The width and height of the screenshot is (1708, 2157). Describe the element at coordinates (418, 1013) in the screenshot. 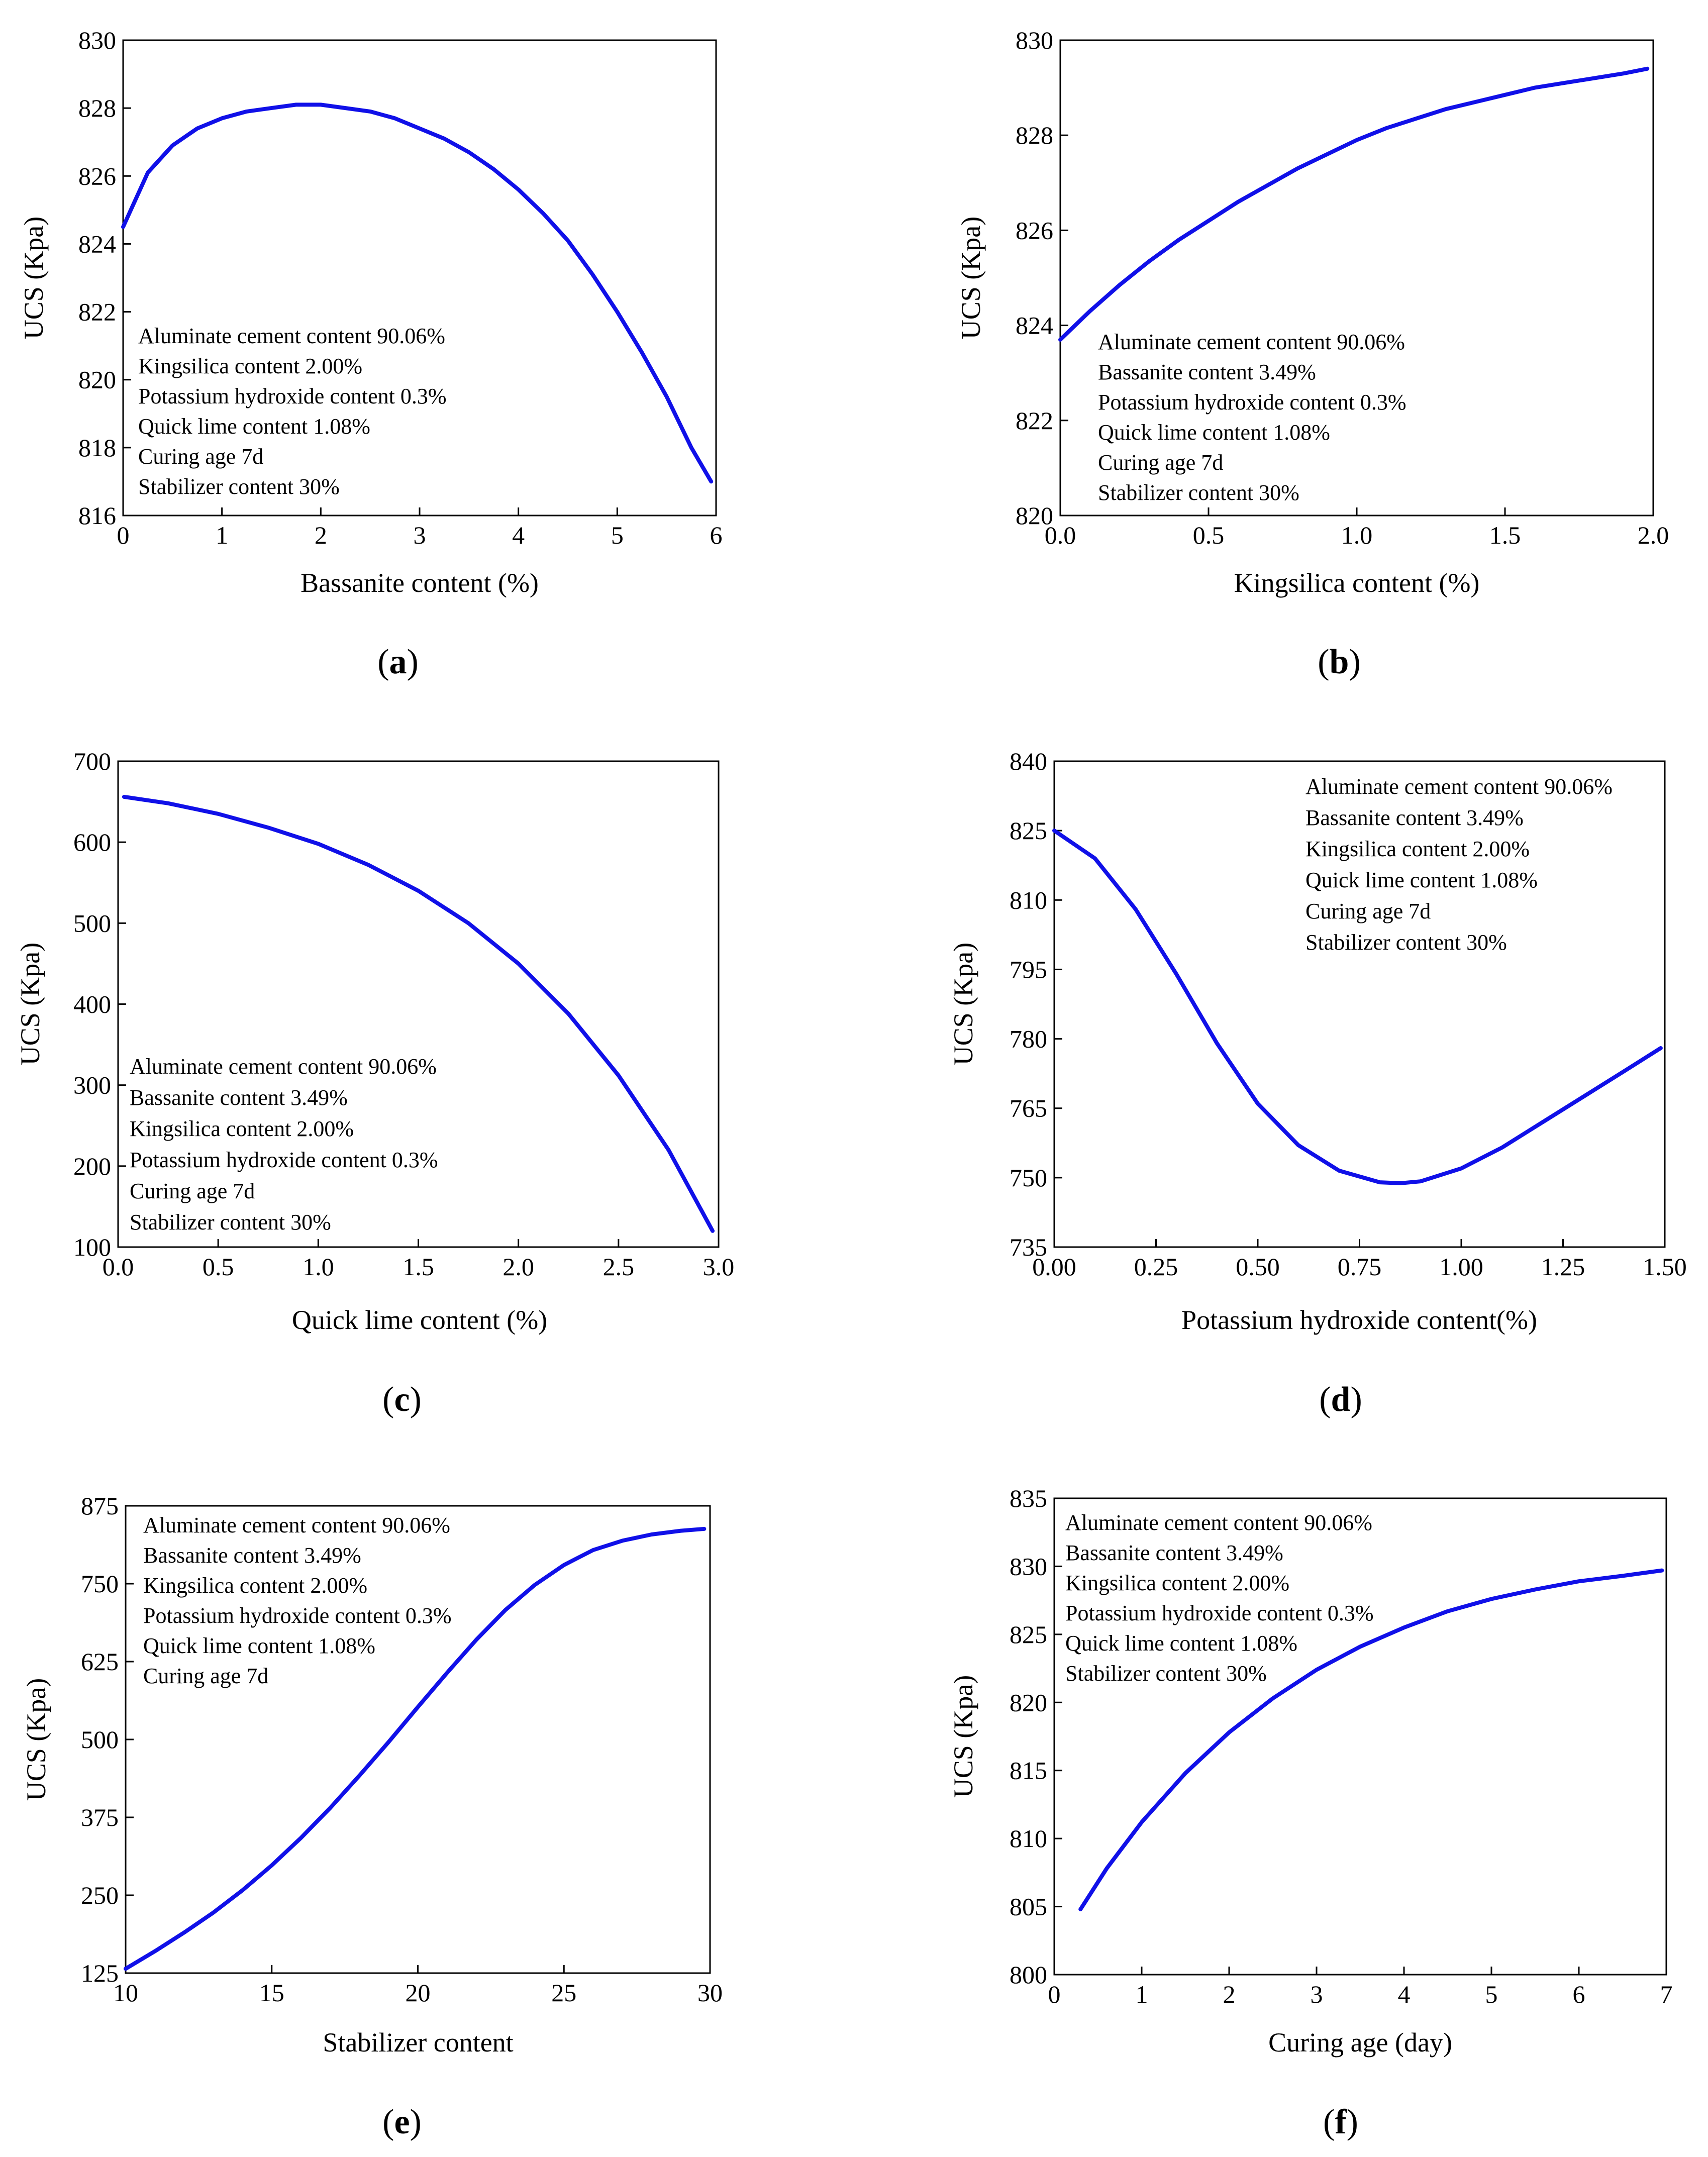

I see `curve-c` at that location.